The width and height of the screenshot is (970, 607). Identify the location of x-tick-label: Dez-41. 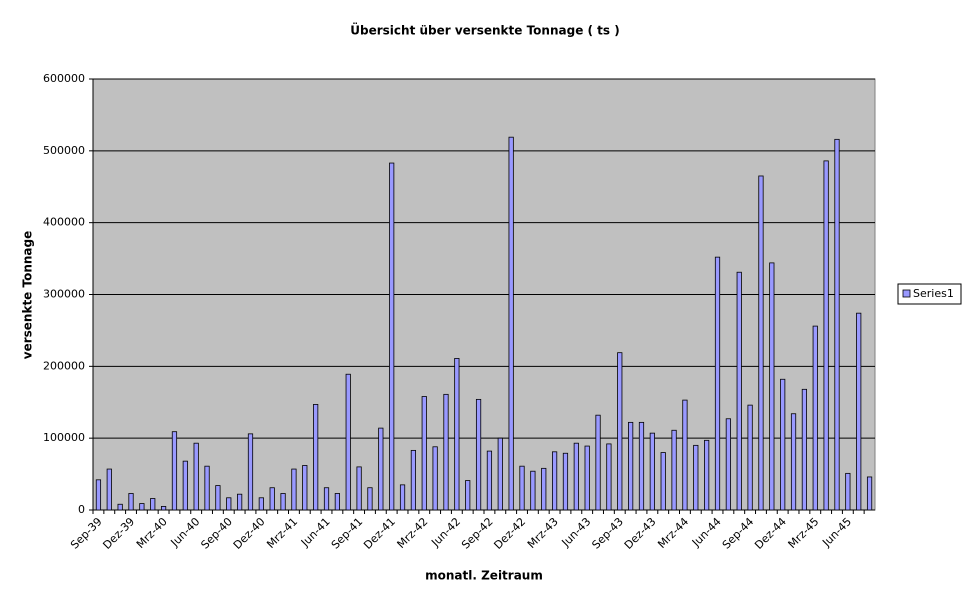
(379, 533).